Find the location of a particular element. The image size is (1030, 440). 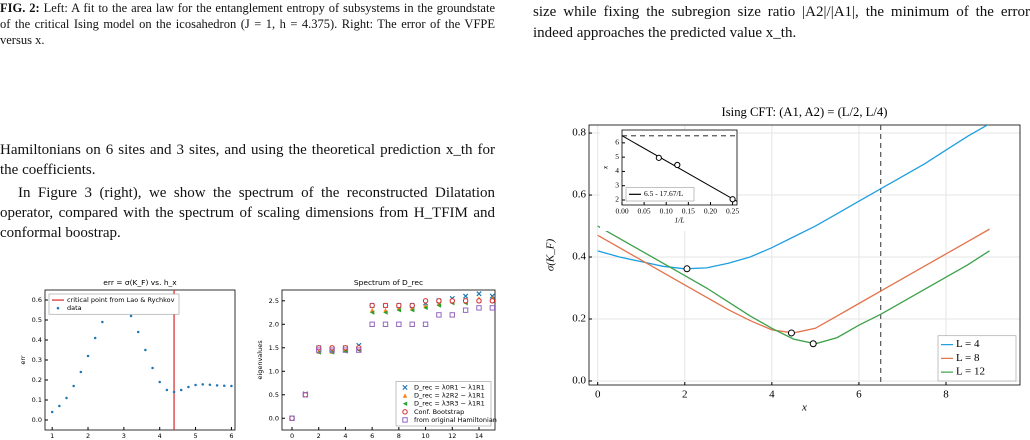

legend-label: data is located at coordinates (74, 308).